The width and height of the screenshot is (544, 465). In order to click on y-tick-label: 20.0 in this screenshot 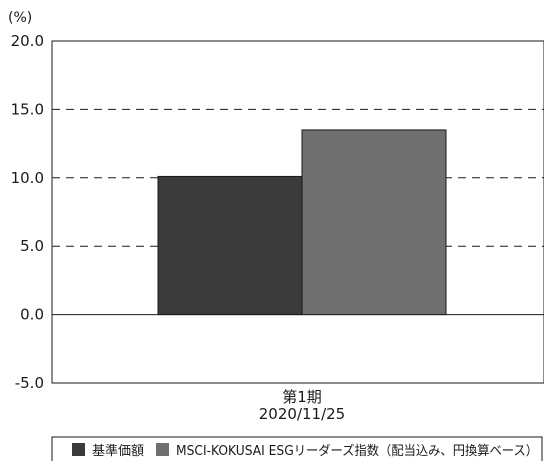, I will do `click(27, 41)`.